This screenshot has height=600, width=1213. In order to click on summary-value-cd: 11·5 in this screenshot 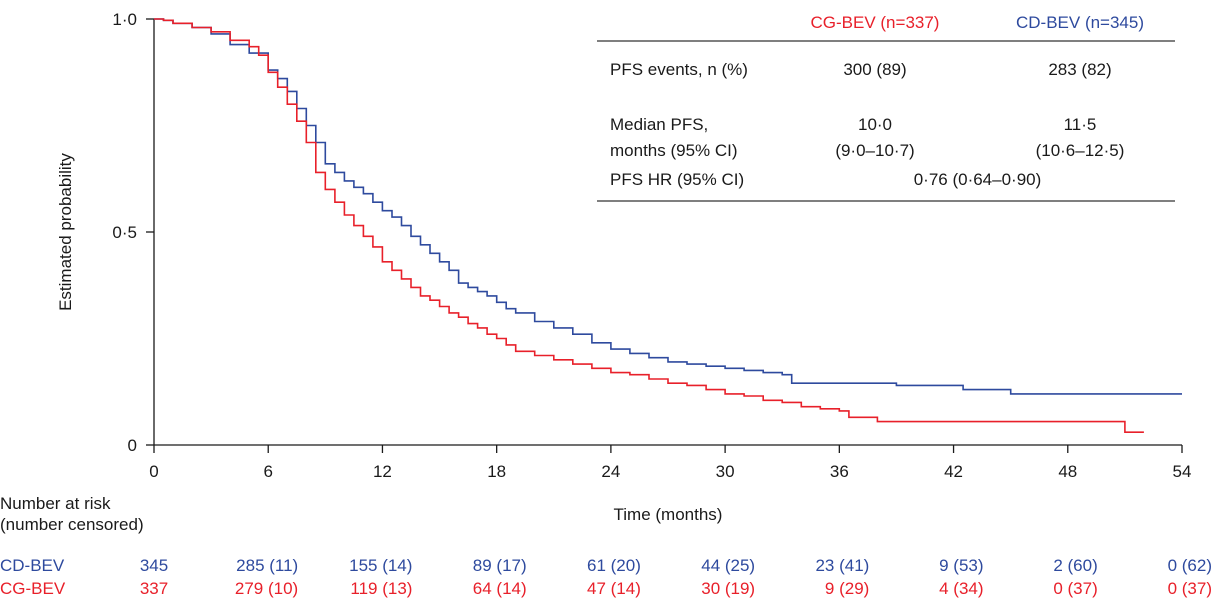, I will do `click(1080, 124)`.